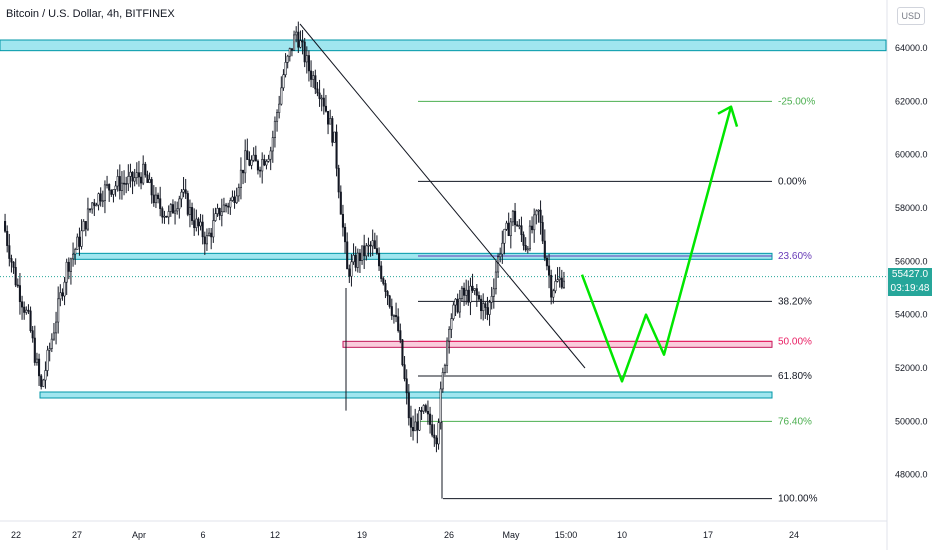  I want to click on x-tick-label: 17, so click(708, 535).